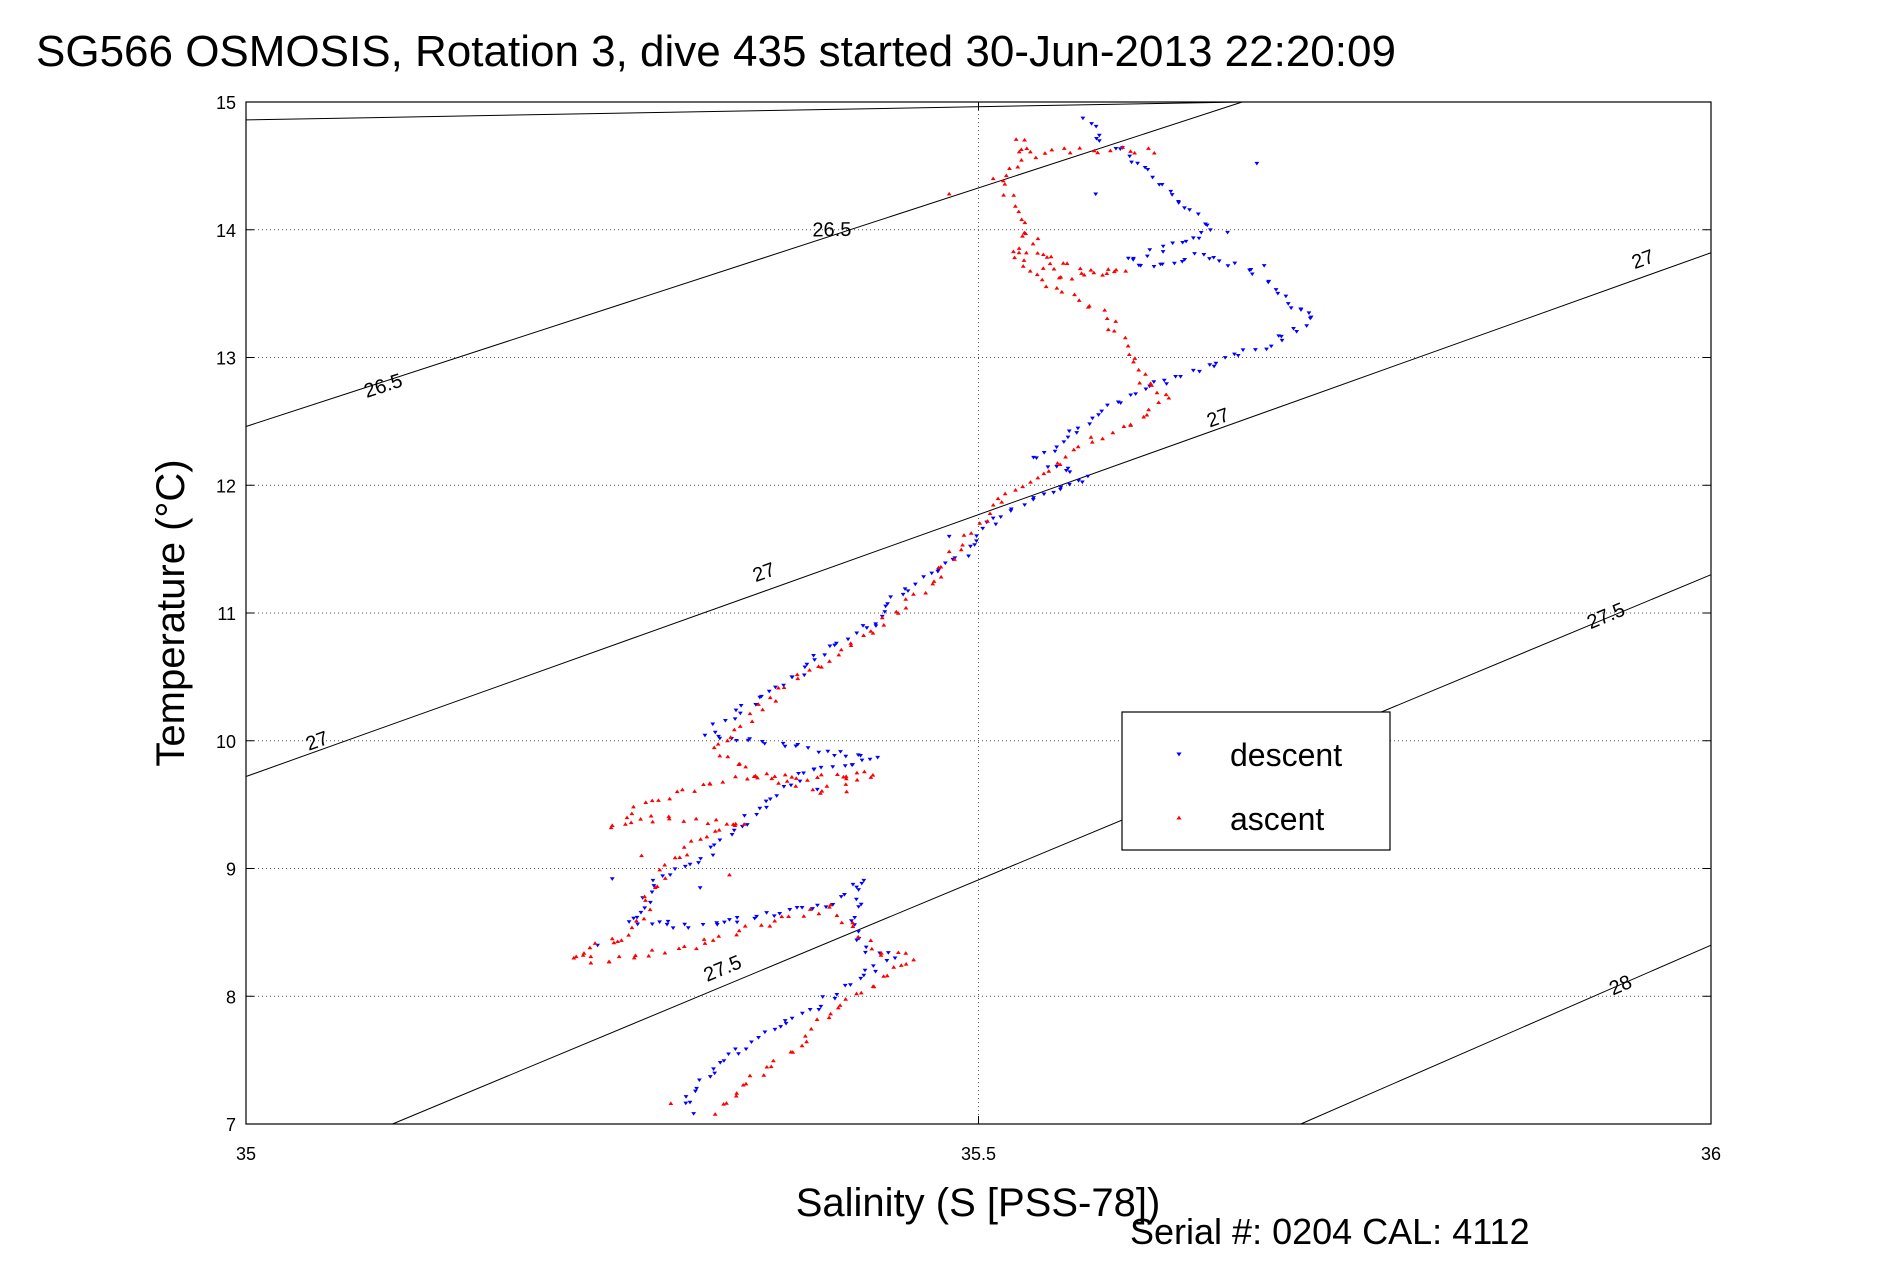  I want to click on legend-label-ascent: ascent, so click(1277, 819).